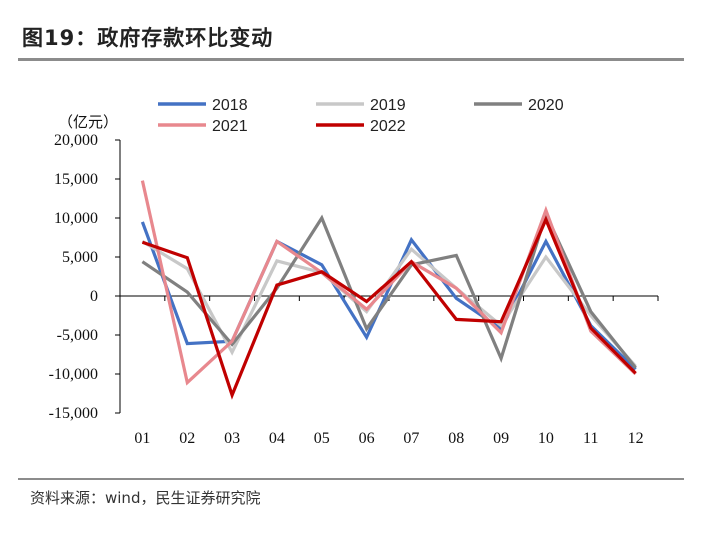 The width and height of the screenshot is (702, 539). I want to click on y-tick-label: -5,000, so click(77, 335).